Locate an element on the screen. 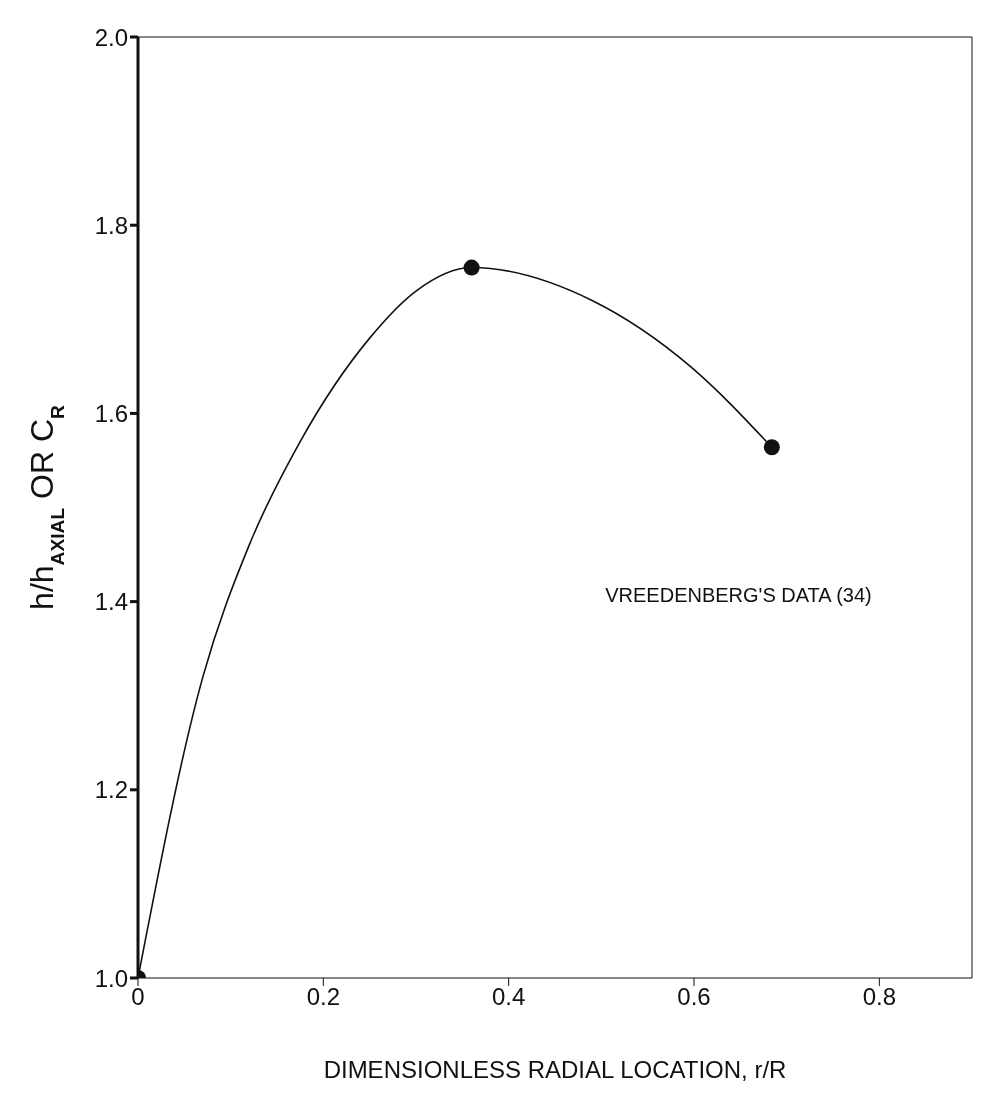  x-axis-title: DIMENSIONLESS RADIAL LOCATION, r/R is located at coordinates (555, 1069).